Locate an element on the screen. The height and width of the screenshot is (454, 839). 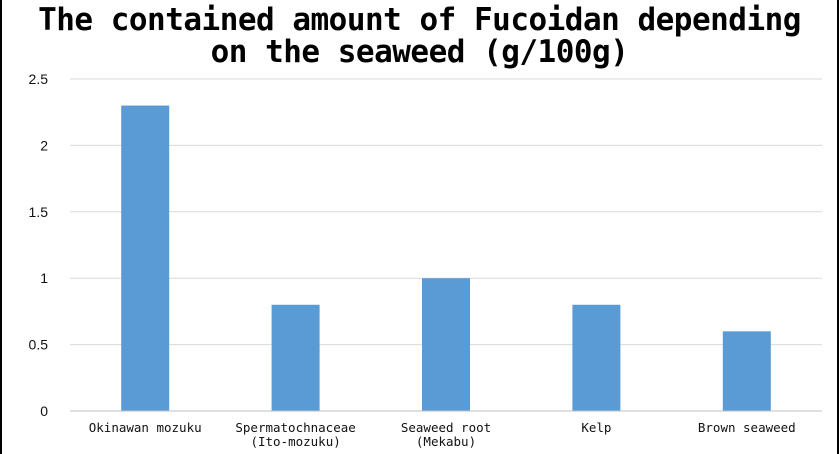
y-tick-label: 0.5 is located at coordinates (39, 345).